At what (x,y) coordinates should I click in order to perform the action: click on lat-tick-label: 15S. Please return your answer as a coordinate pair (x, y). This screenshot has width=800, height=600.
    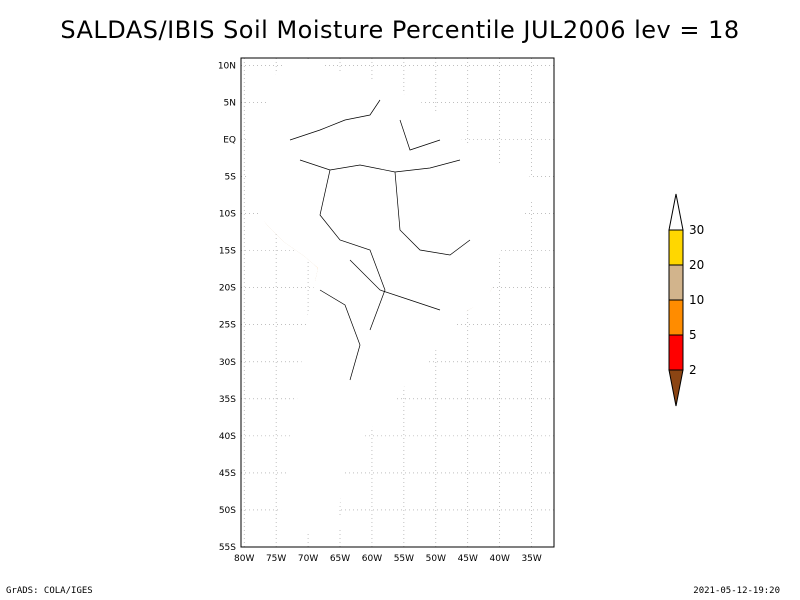
    Looking at the image, I should click on (227, 252).